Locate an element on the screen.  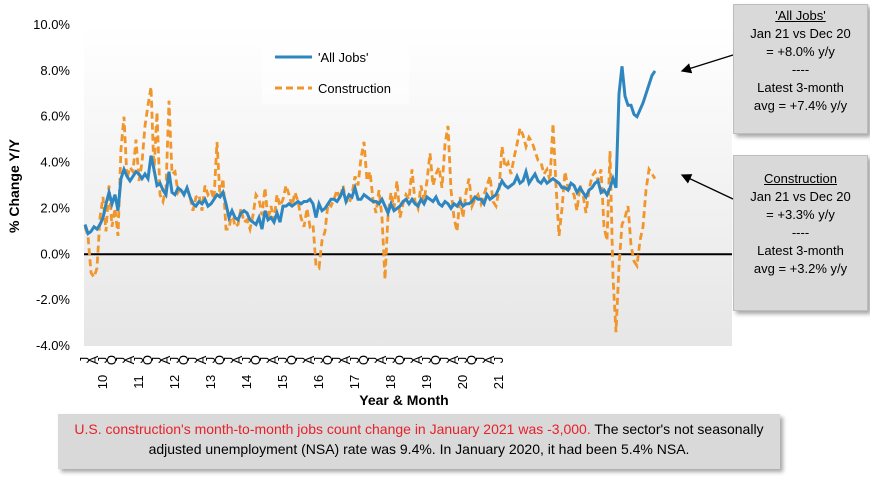
y-tick-label: 10.0% is located at coordinates (51, 24).